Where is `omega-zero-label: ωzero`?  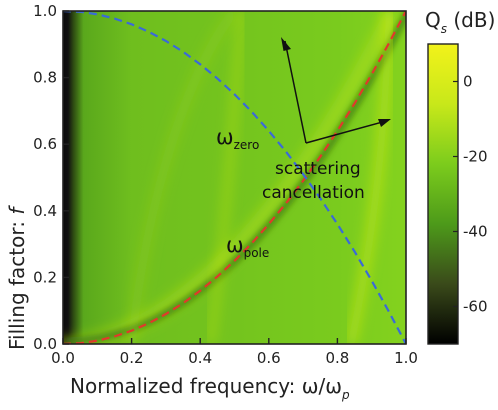
omega-zero-label: ωzero is located at coordinates (237, 138).